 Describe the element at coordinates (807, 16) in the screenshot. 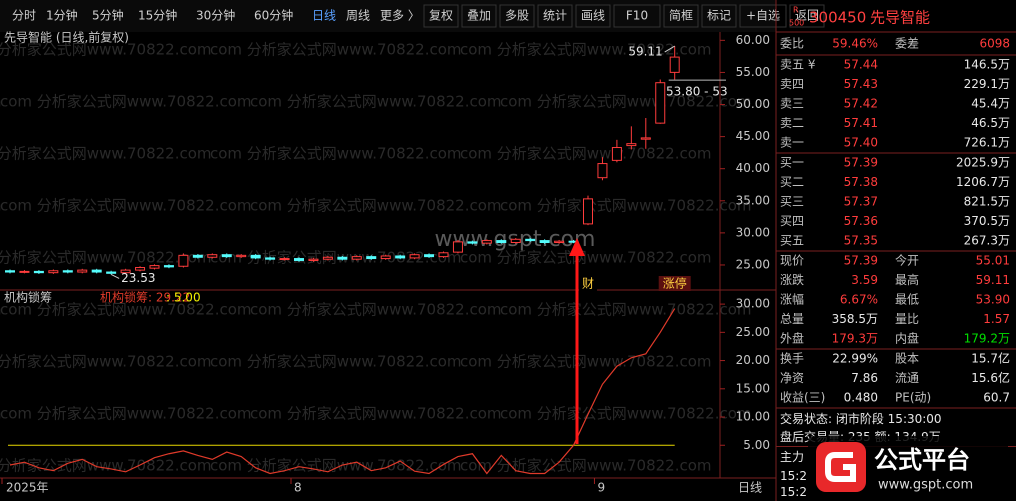

I see `toolbar-button: 返回` at that location.